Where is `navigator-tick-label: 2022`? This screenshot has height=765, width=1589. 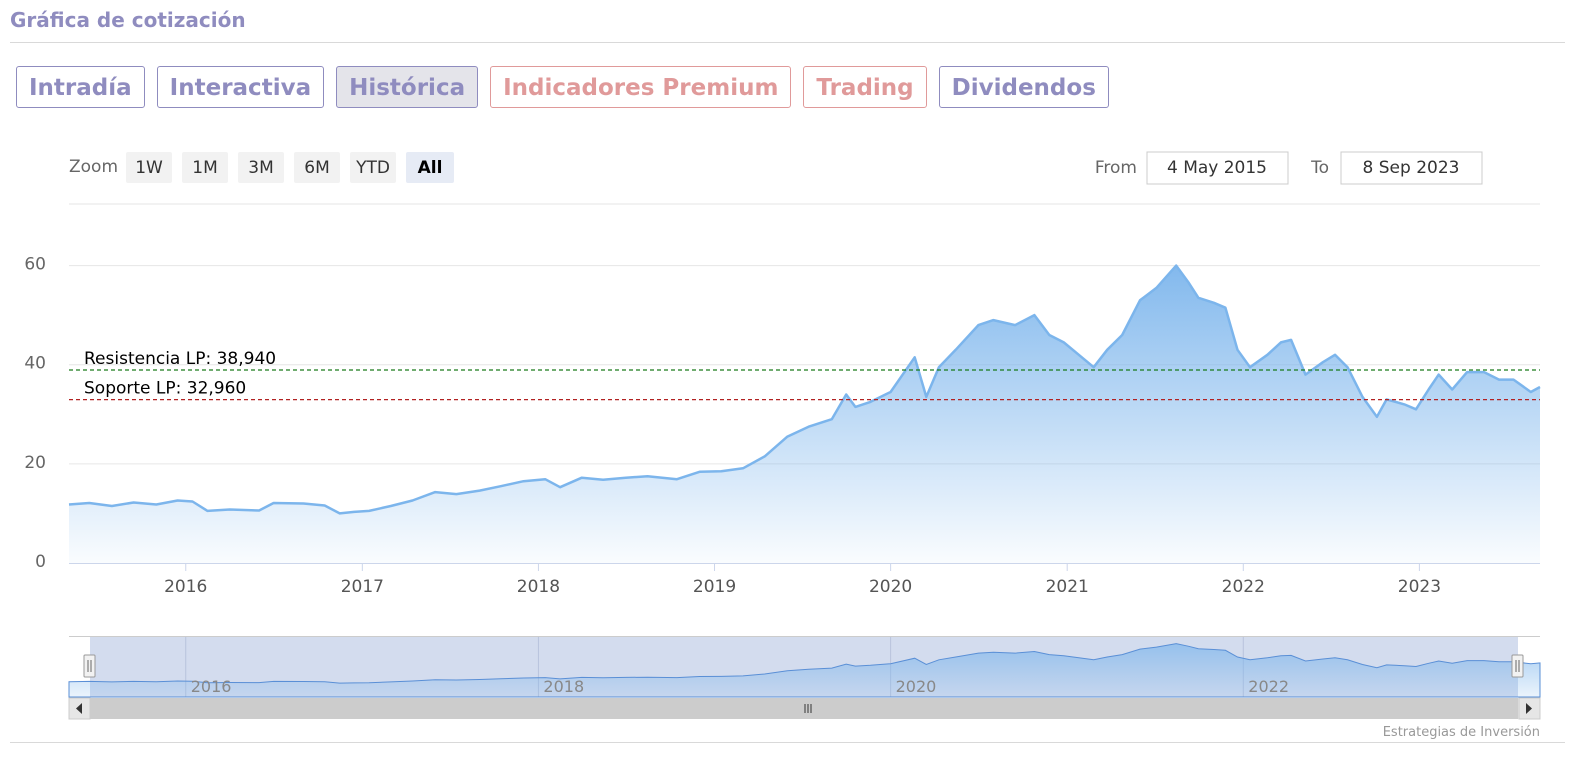 navigator-tick-label: 2022 is located at coordinates (1268, 686).